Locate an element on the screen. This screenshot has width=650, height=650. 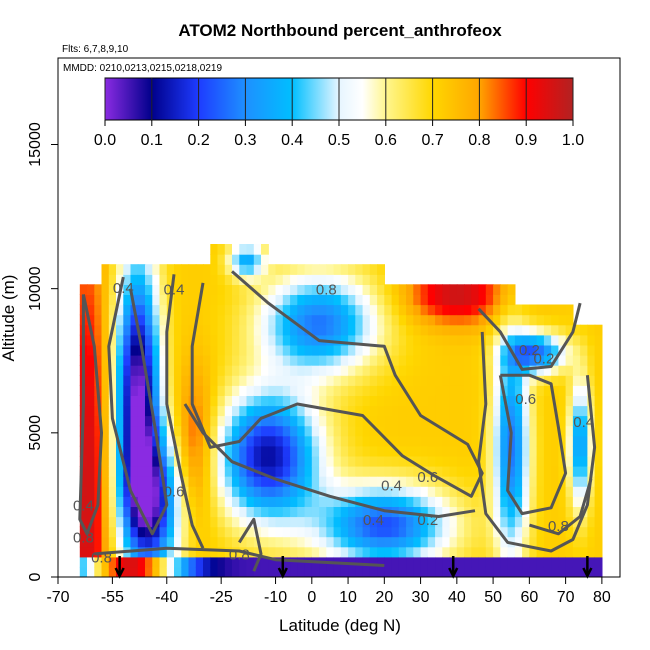
contour-label: 0.8 is located at coordinates (326, 289).